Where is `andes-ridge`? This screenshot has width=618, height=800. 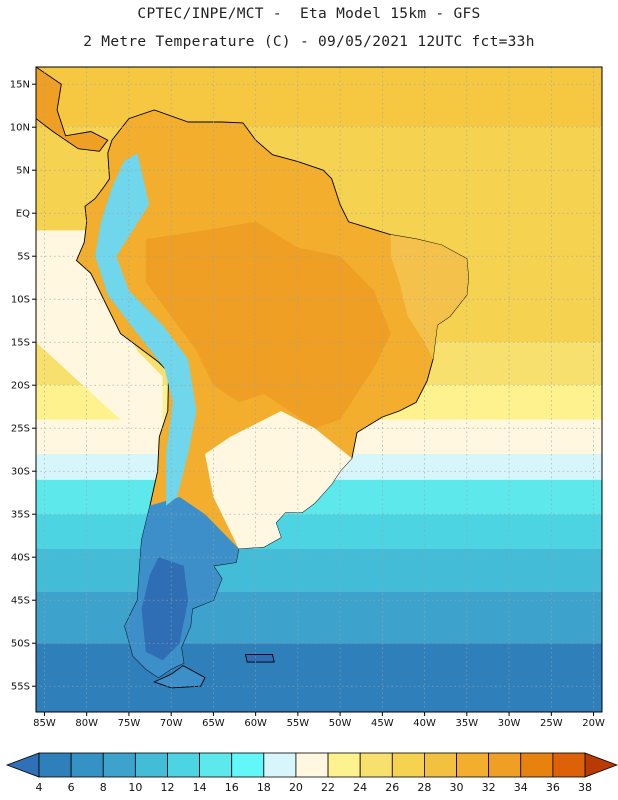
andes-ridge is located at coordinates (146, 329).